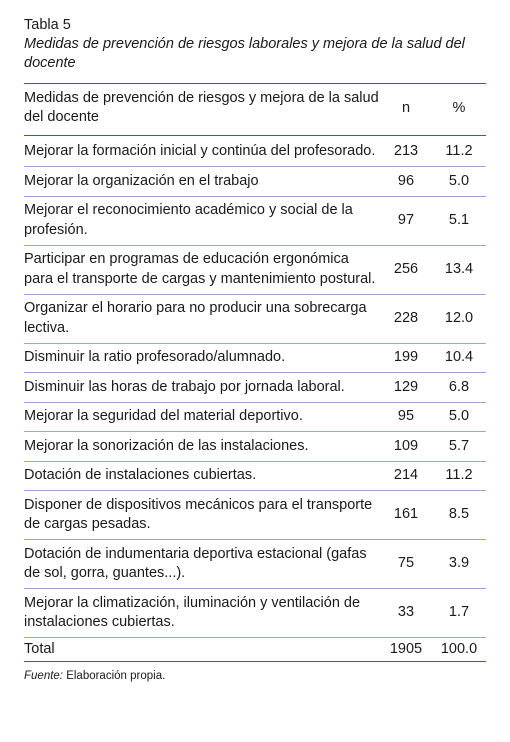 The width and height of the screenshot is (510, 742). Describe the element at coordinates (406, 221) in the screenshot. I see `n-cell: 97` at that location.